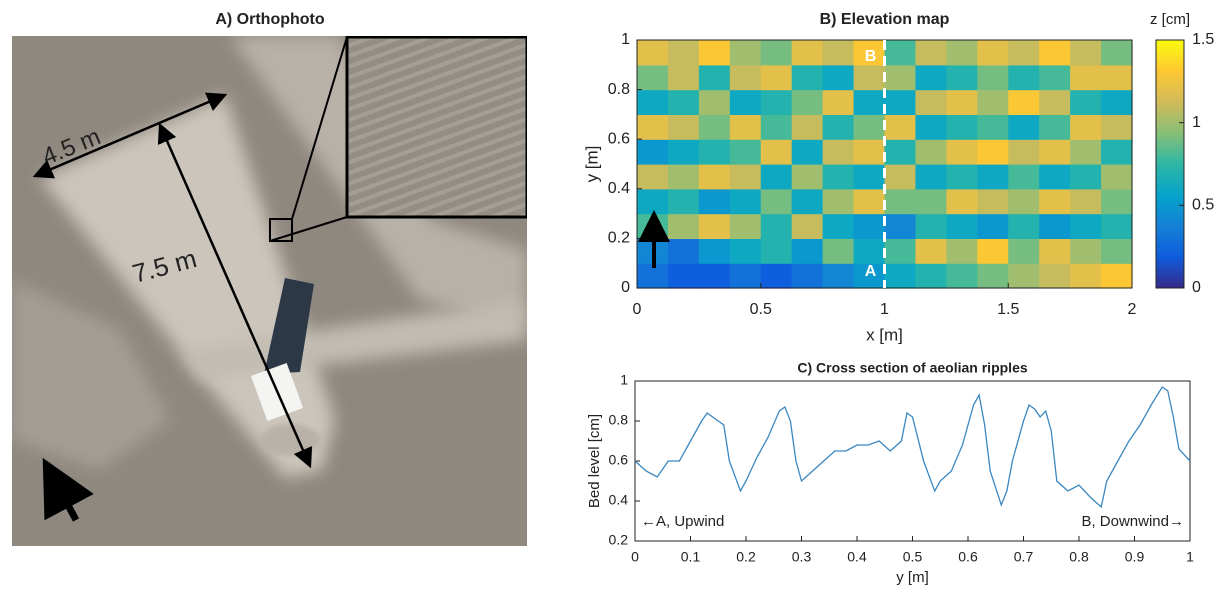  What do you see at coordinates (637, 309) in the screenshot?
I see `x-tick-label: 0` at bounding box center [637, 309].